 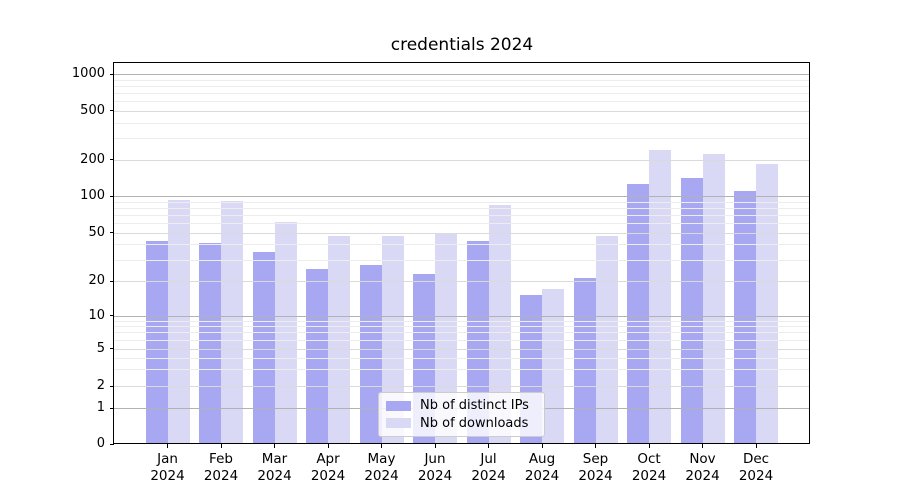 What do you see at coordinates (100, 443) in the screenshot?
I see `y-tick-label: 0` at bounding box center [100, 443].